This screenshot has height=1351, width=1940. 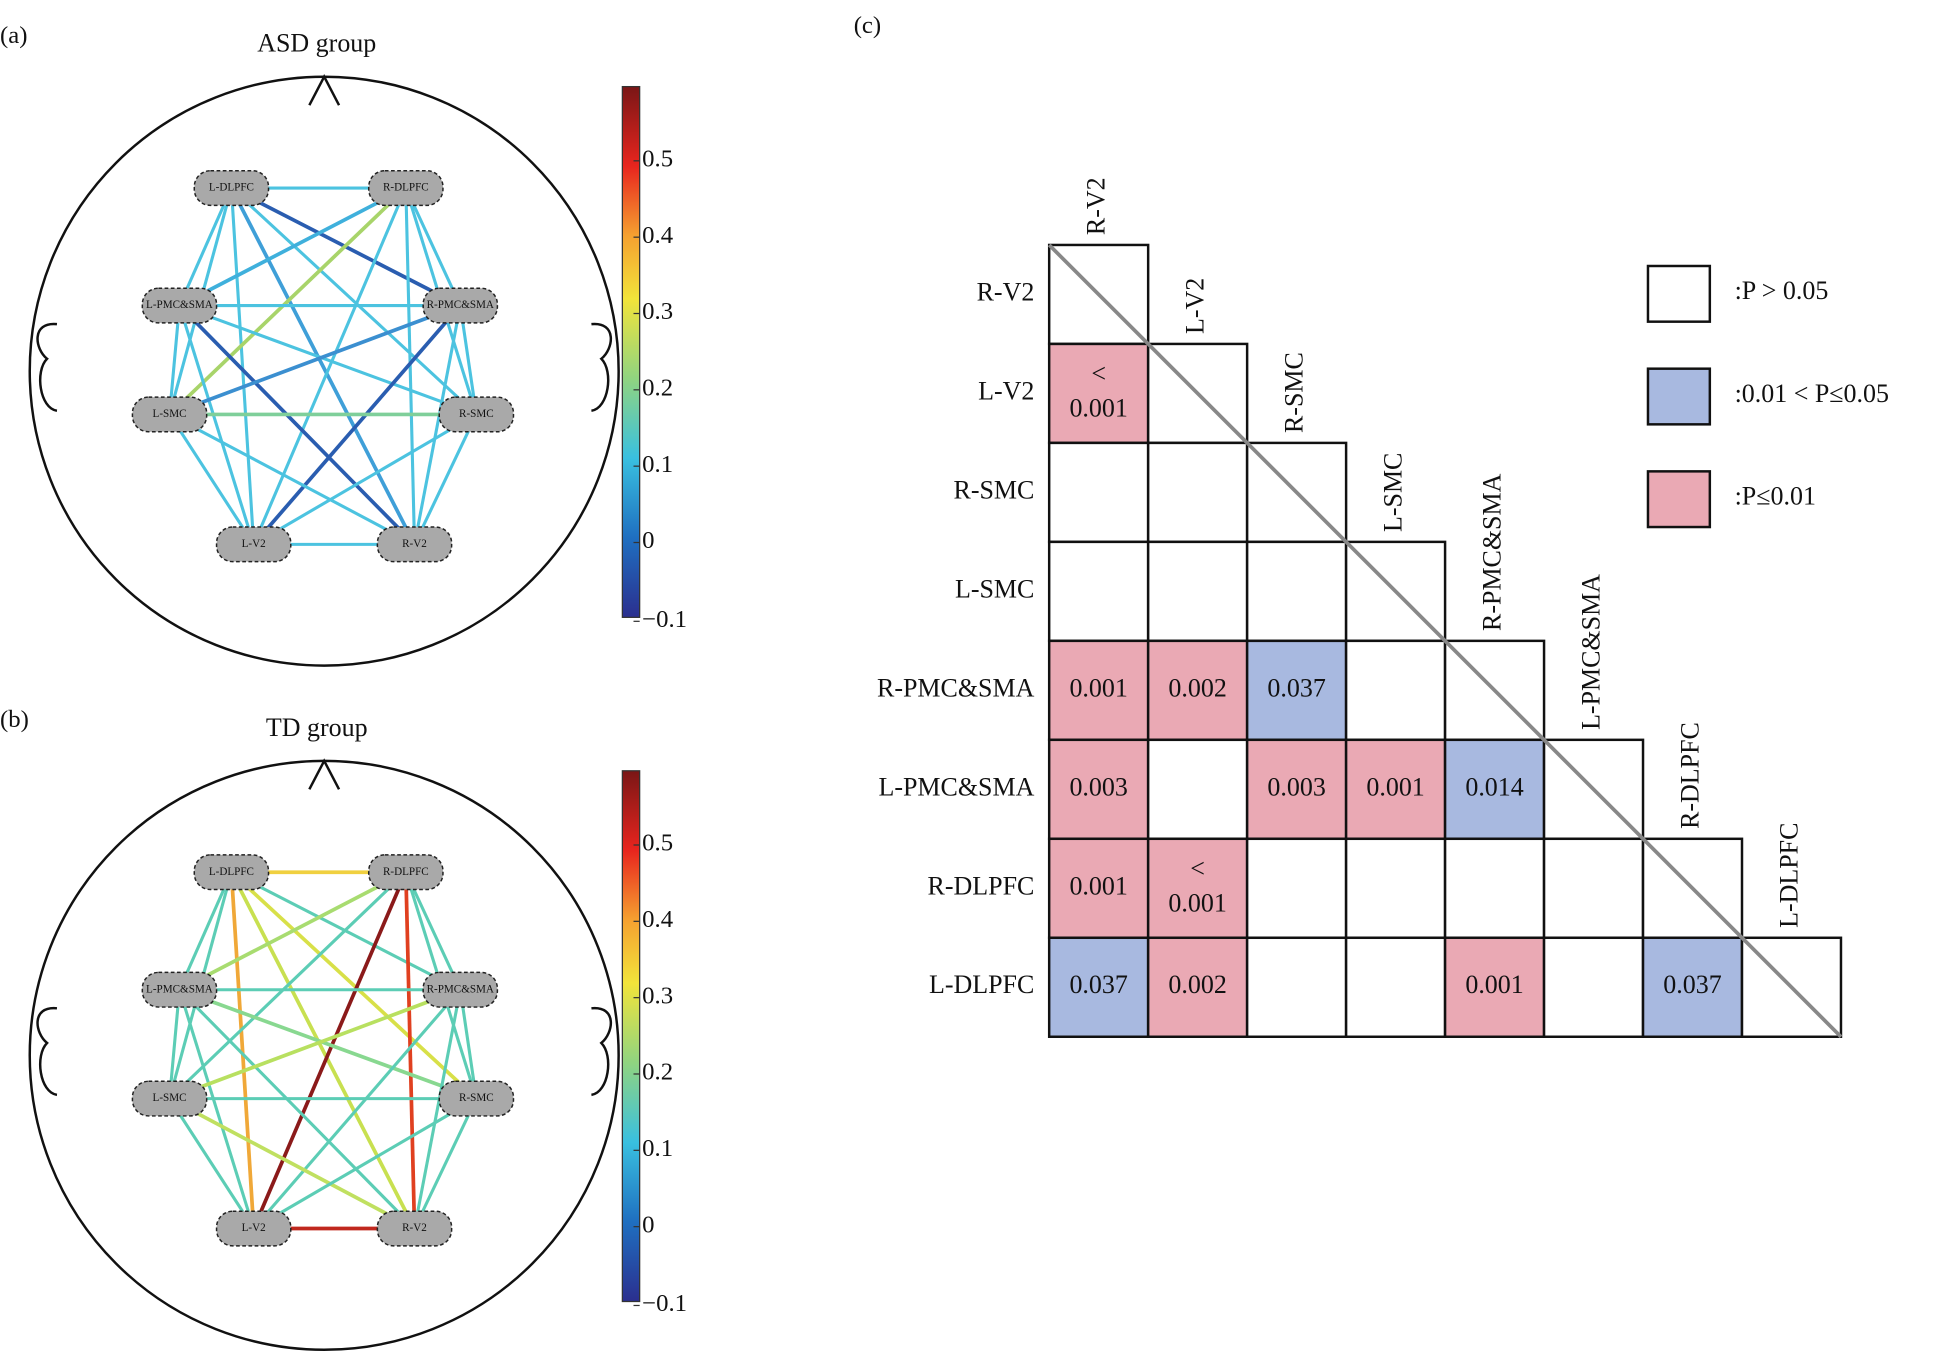 What do you see at coordinates (1197, 984) in the screenshot?
I see `cell-value: 0.002` at bounding box center [1197, 984].